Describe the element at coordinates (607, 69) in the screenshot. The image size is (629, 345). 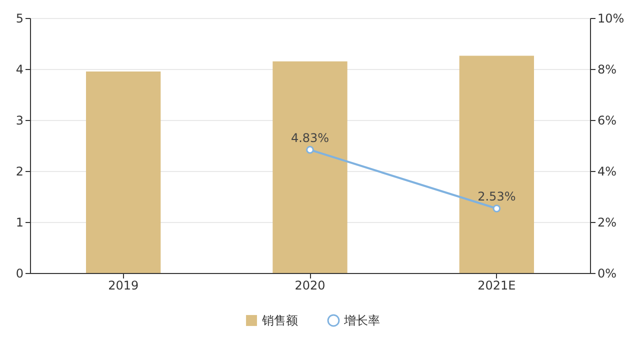
I see `y2-tick-label: 8%` at that location.